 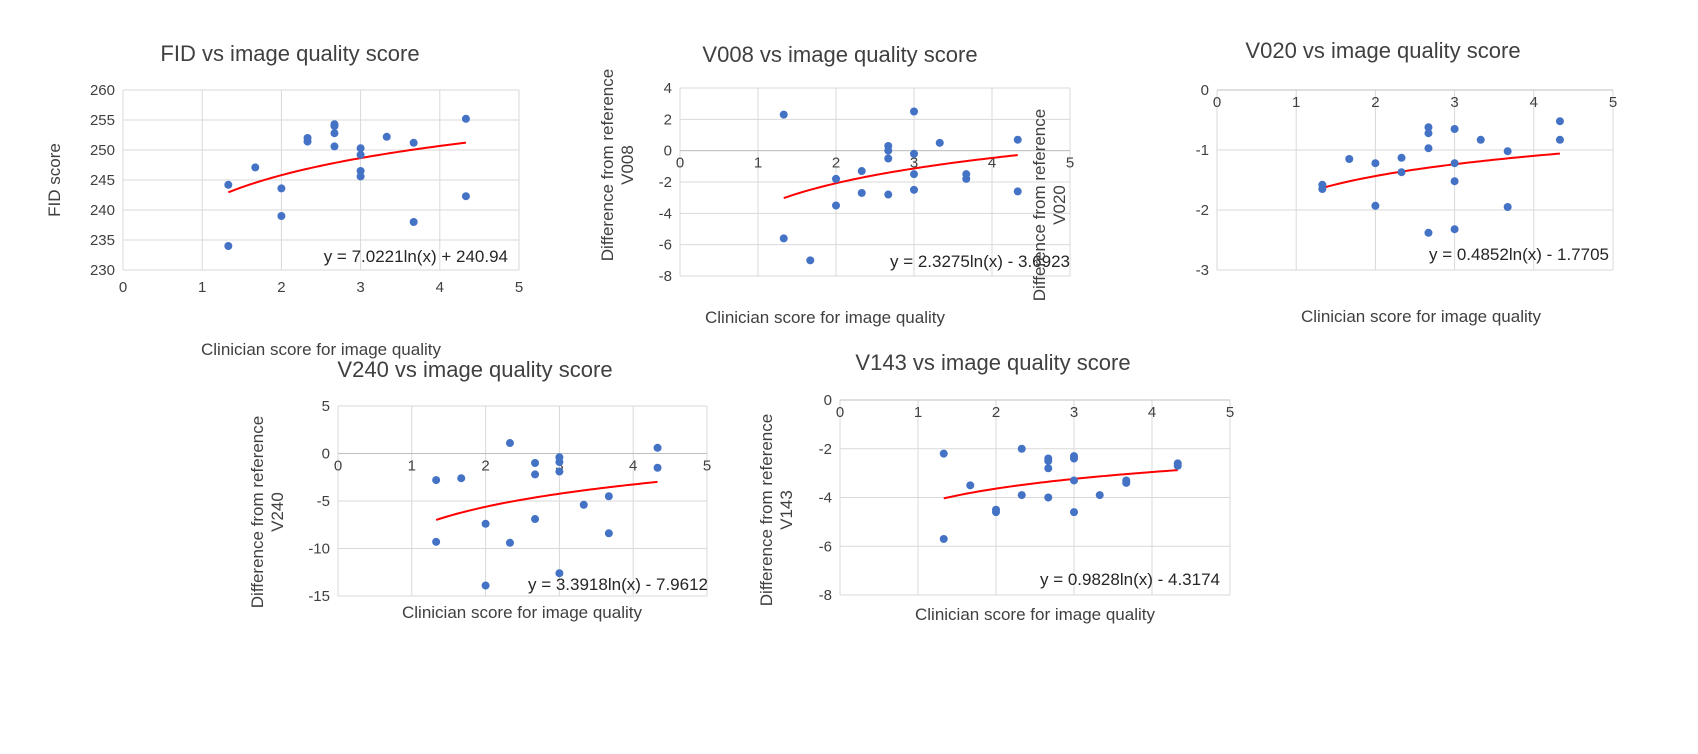 I want to click on y-tick-label: -10, so click(x=319, y=549).